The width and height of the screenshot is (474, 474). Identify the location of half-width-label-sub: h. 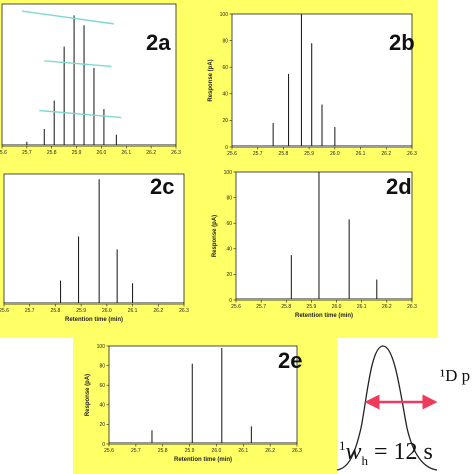
(365, 460).